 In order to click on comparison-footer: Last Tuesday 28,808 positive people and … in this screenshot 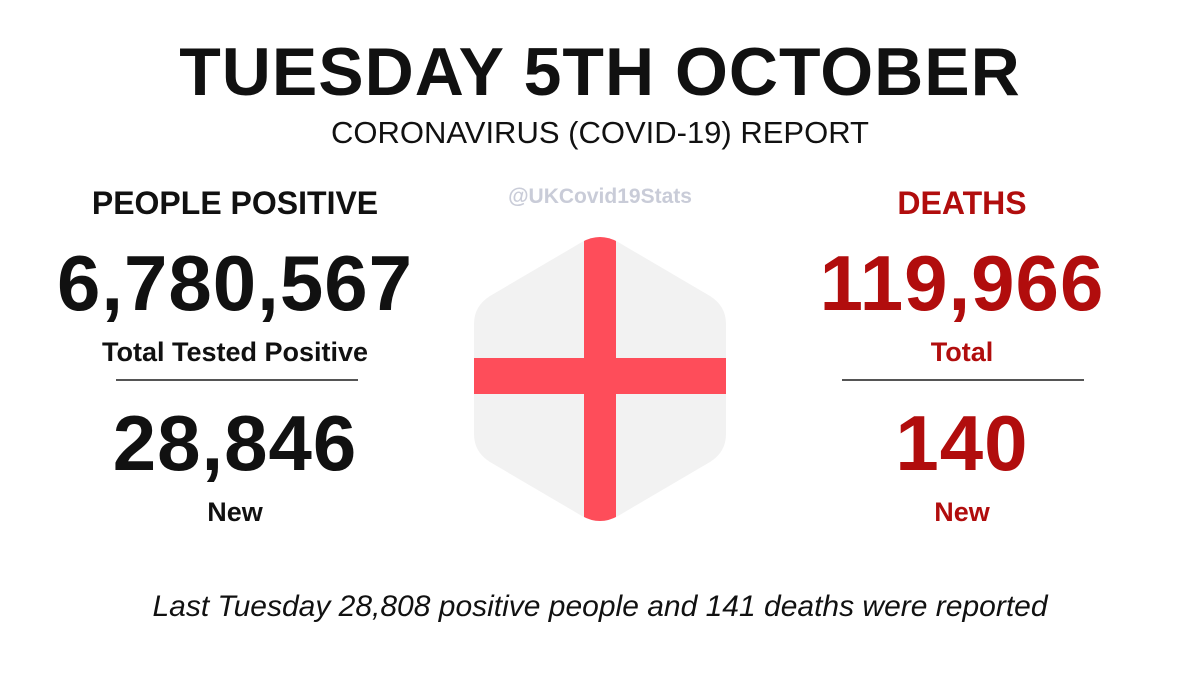, I will do `click(600, 606)`.